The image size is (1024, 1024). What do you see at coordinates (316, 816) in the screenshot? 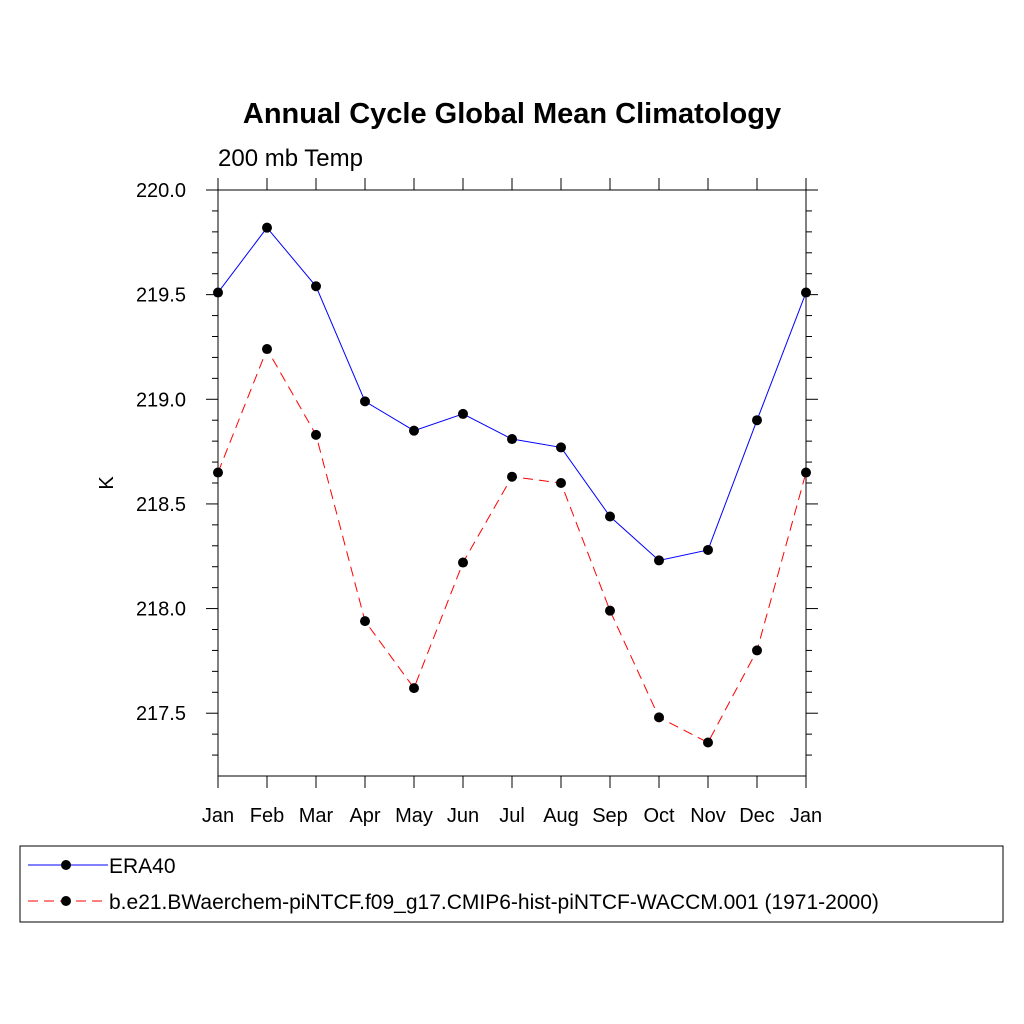
I see `x-tick-label: Mar` at bounding box center [316, 816].